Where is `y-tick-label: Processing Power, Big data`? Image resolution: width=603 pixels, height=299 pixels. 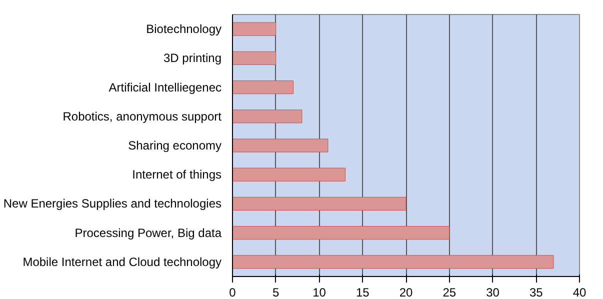 y-tick-label: Processing Power, Big data is located at coordinates (148, 233).